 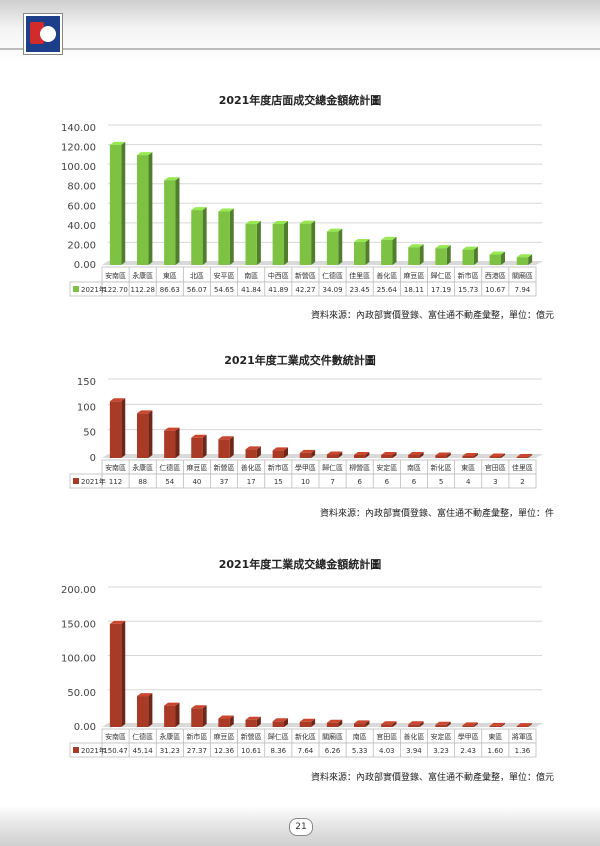 I want to click on legend-label: 2021年, so click(x=93, y=481).